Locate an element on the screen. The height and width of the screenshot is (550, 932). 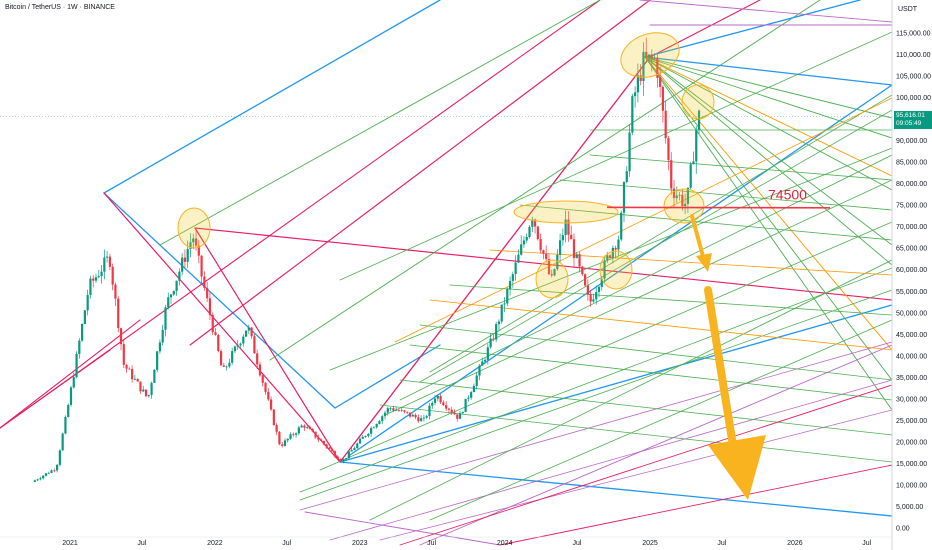
big-arrow-shaft is located at coordinates (721, 374).